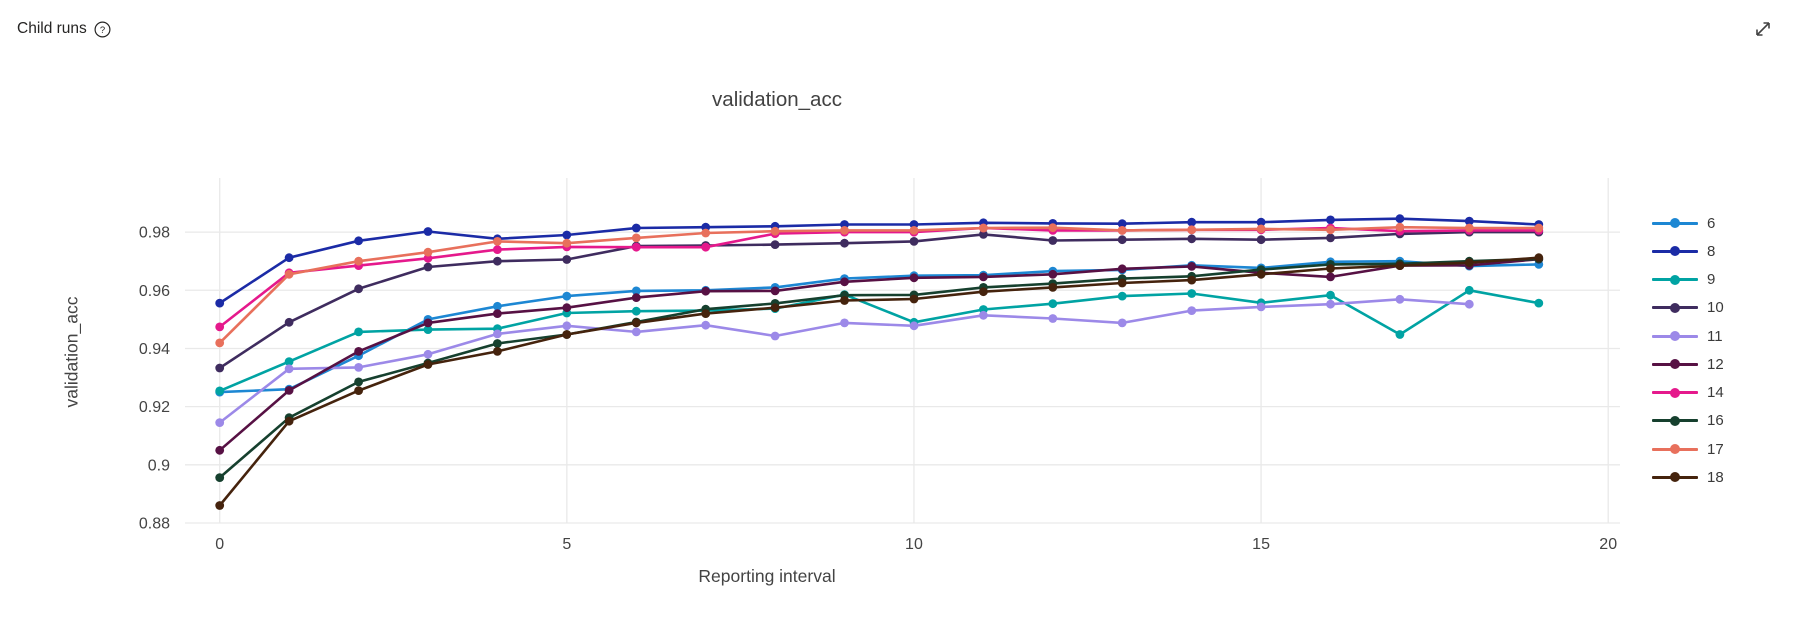 This screenshot has height=644, width=1795. What do you see at coordinates (914, 326) in the screenshot?
I see `series-marker-11-x10` at bounding box center [914, 326].